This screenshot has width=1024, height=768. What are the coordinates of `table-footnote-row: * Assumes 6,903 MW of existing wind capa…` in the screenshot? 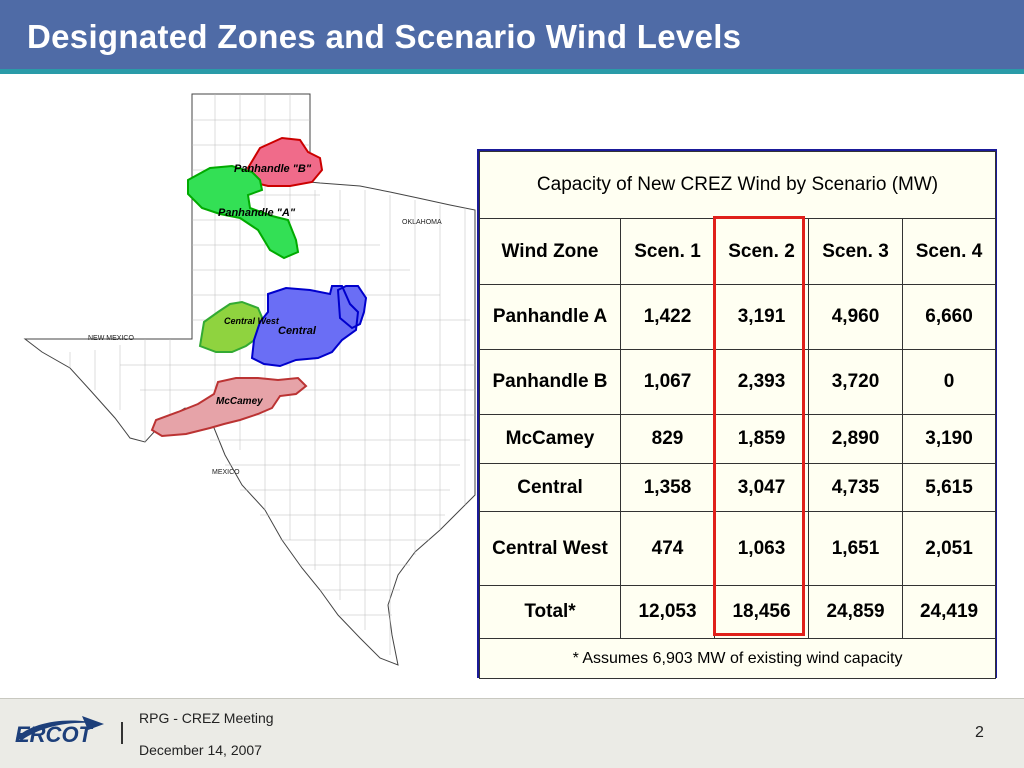 It's located at (737, 658).